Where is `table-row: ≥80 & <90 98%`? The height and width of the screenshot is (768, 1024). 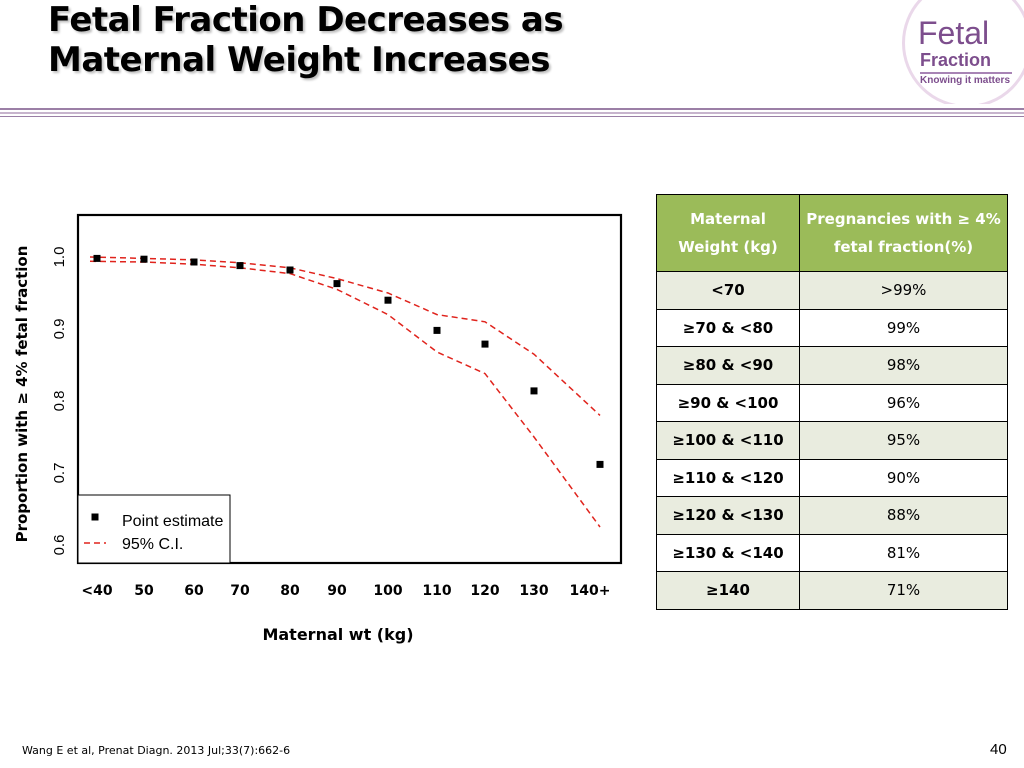 table-row: ≥80 & <90 98% is located at coordinates (832, 365).